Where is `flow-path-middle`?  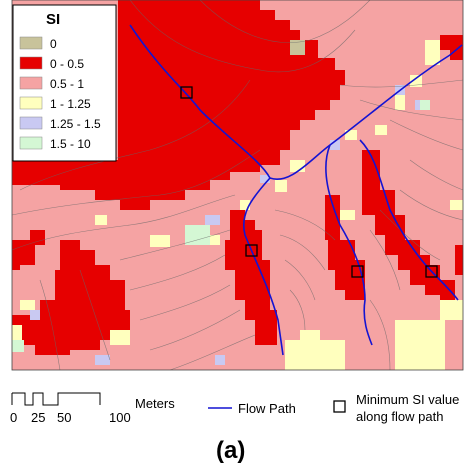
flow-path-middle is located at coordinates (349, 245).